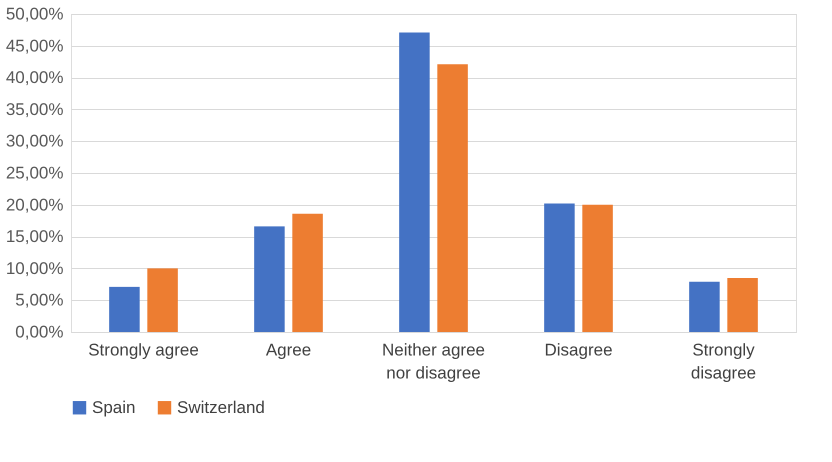  I want to click on x-tick-label: Disagree, so click(578, 350).